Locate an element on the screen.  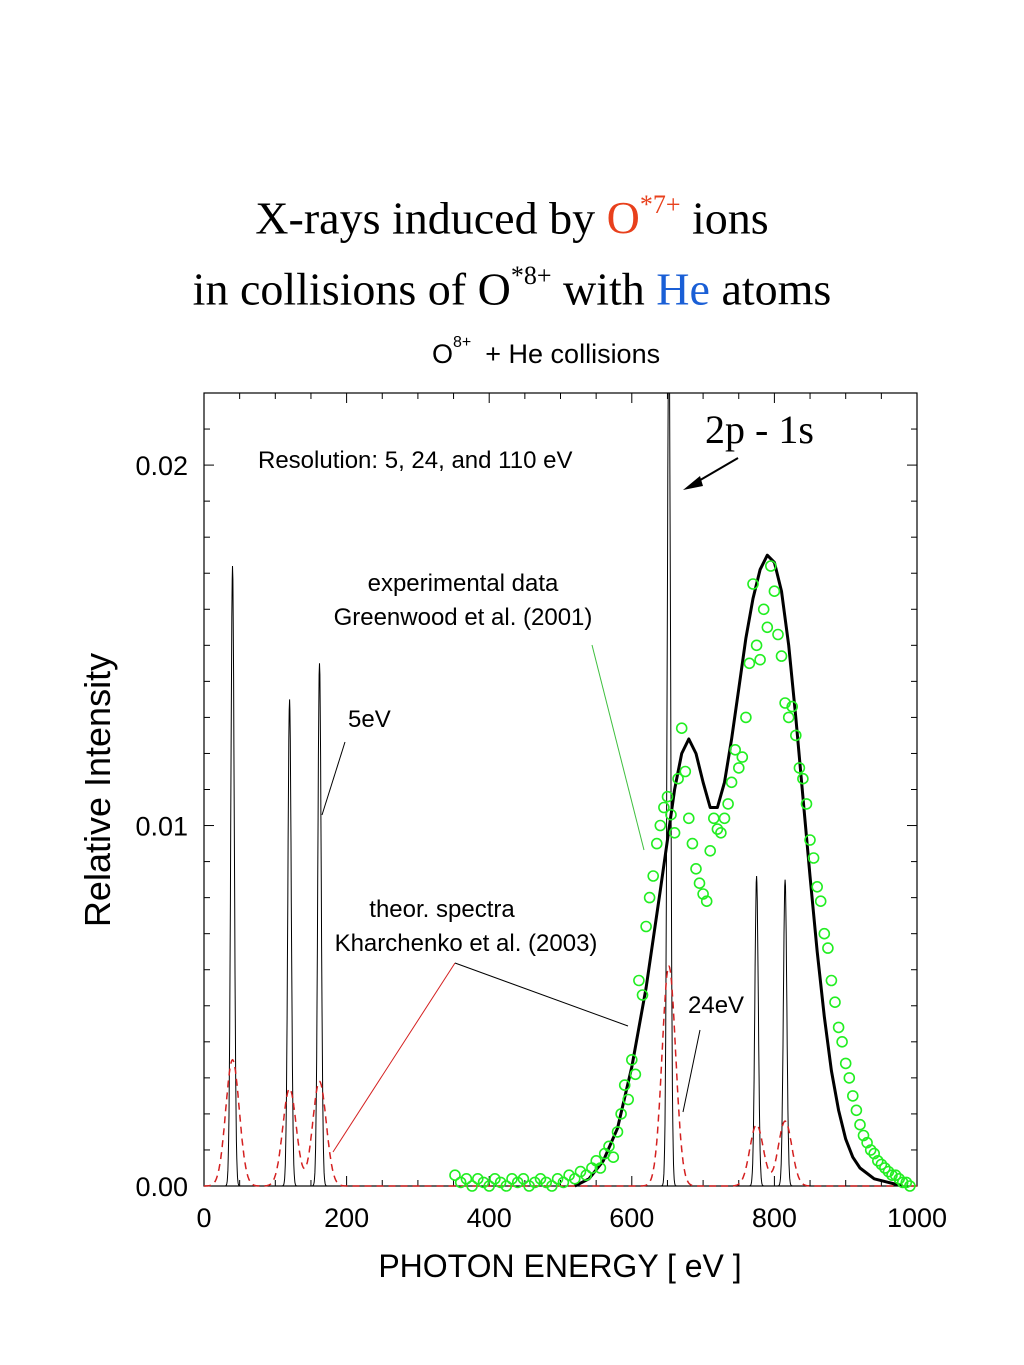
x-tick-label: 400 is located at coordinates (489, 1218).